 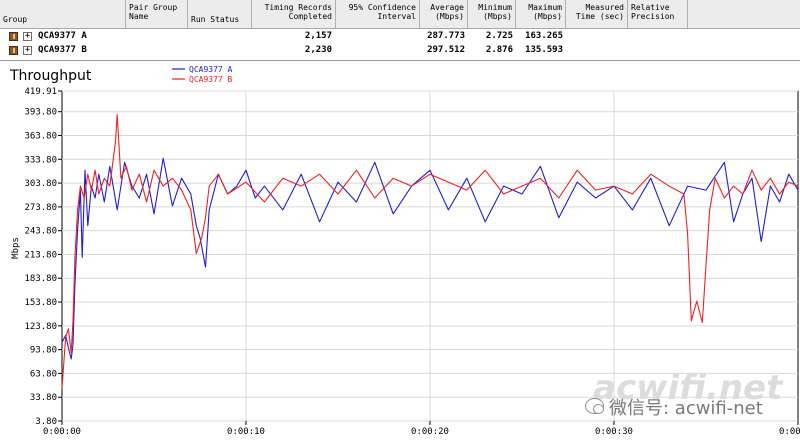 What do you see at coordinates (246, 432) in the screenshot?
I see `x-tick-label: 0:00:10` at bounding box center [246, 432].